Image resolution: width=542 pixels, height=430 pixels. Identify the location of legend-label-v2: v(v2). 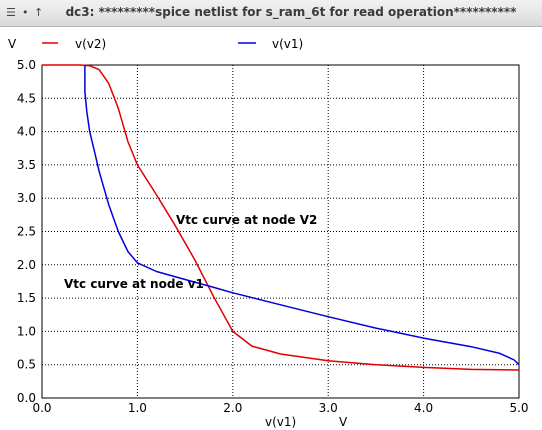
(90, 44).